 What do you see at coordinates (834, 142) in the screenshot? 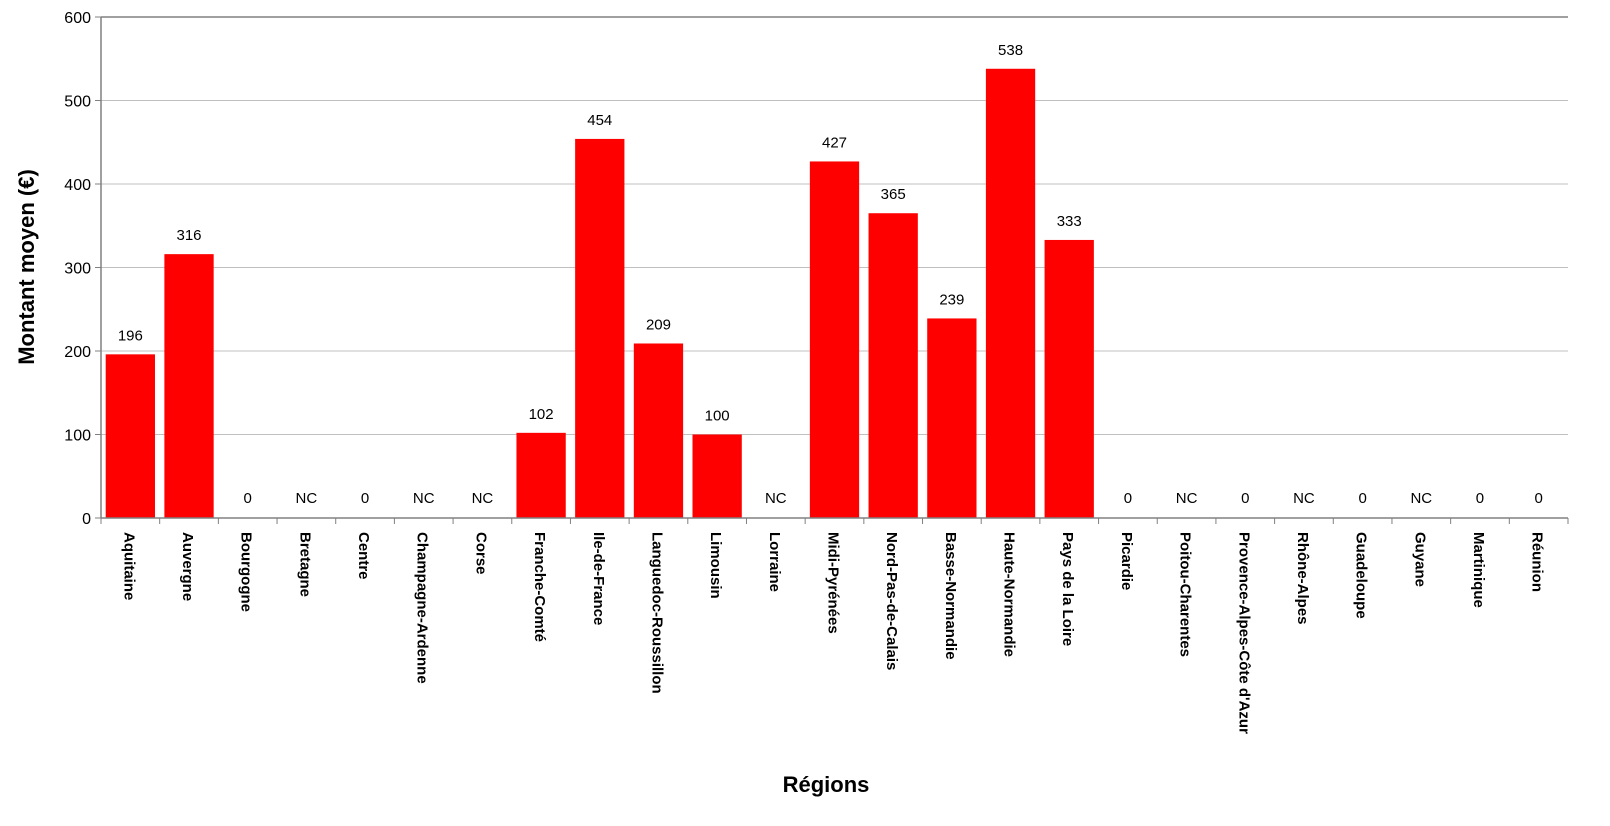
I see `data-label: 427` at bounding box center [834, 142].